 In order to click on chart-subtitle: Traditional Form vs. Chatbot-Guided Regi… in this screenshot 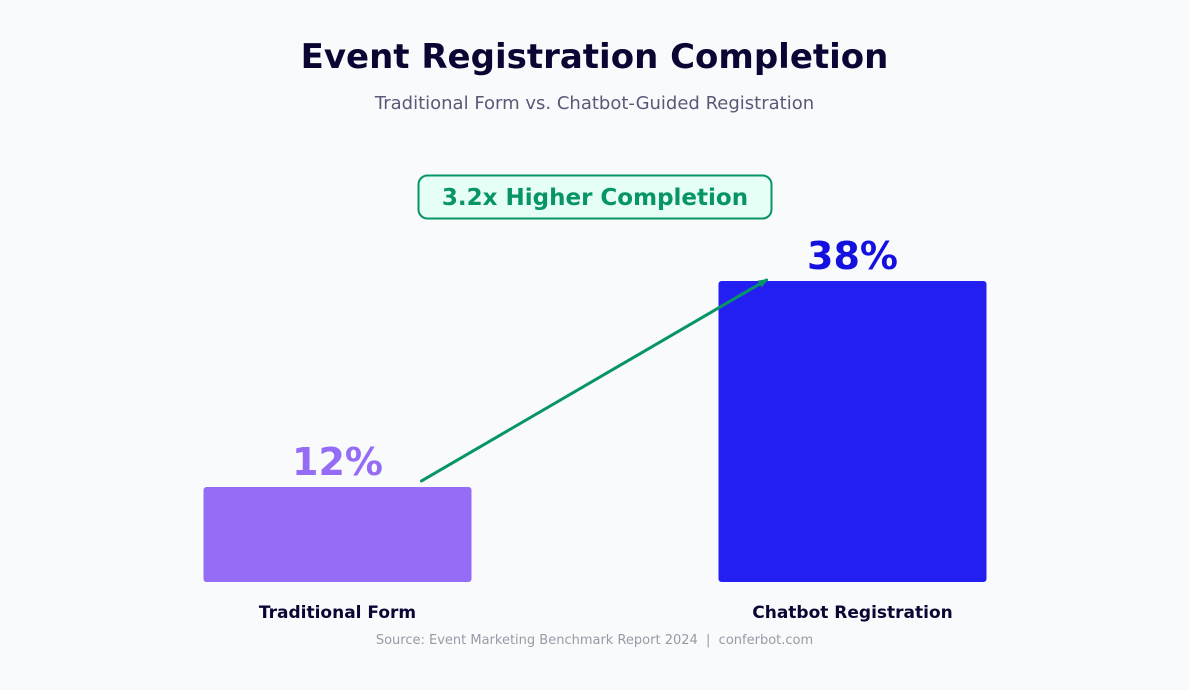, I will do `click(594, 103)`.